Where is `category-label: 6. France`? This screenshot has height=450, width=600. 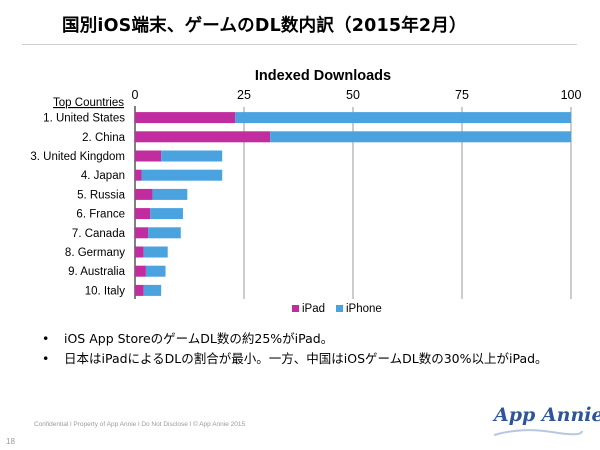
category-label: 6. France is located at coordinates (100, 215).